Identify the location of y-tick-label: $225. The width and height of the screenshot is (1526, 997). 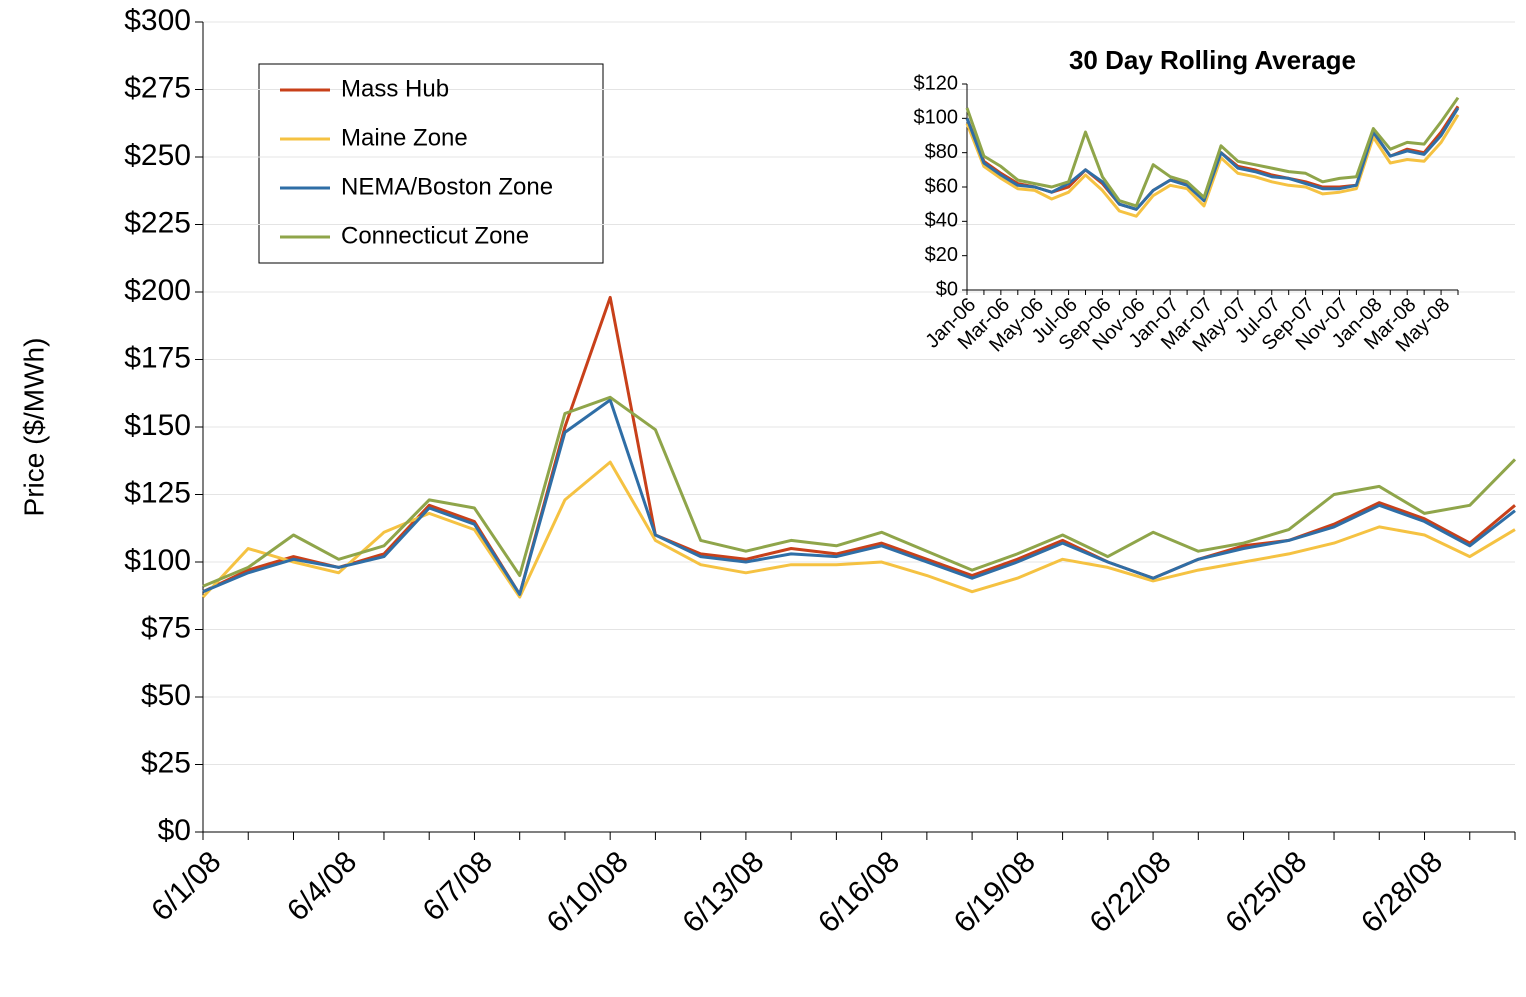
(157, 222).